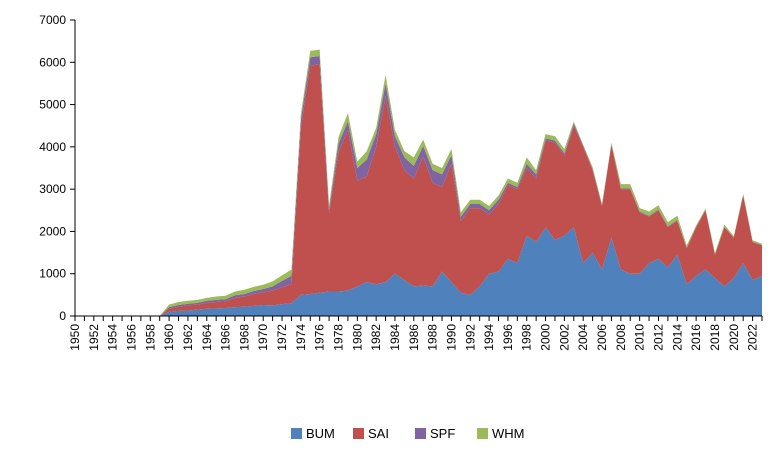 The width and height of the screenshot is (770, 465). Describe the element at coordinates (546, 337) in the screenshot. I see `x-tick-label: 2000` at that location.